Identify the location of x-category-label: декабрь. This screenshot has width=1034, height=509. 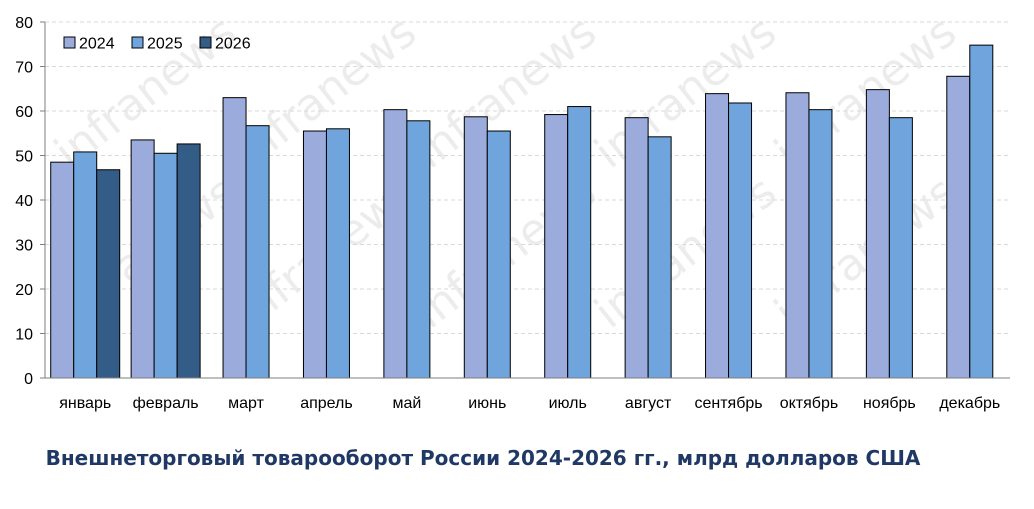
(969, 403).